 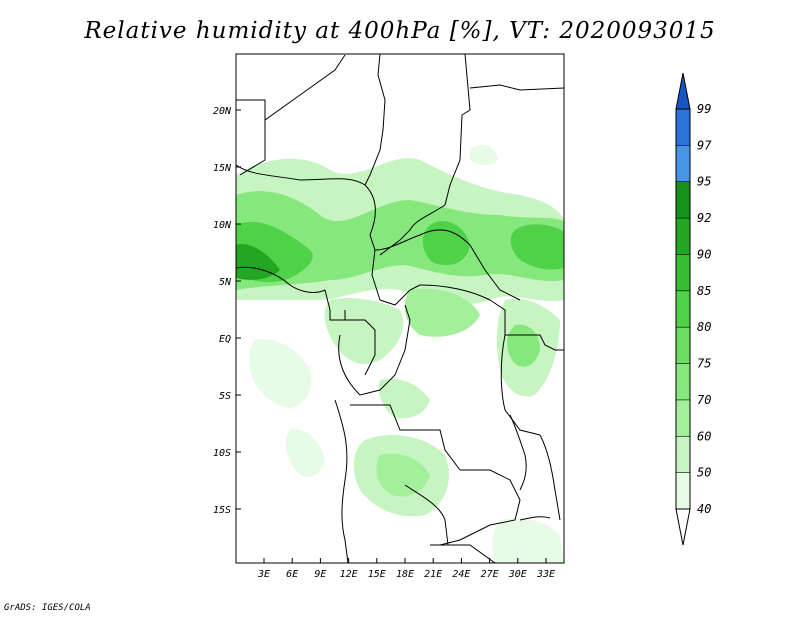 I want to click on lat-tick-label: 5S, so click(x=225, y=396).